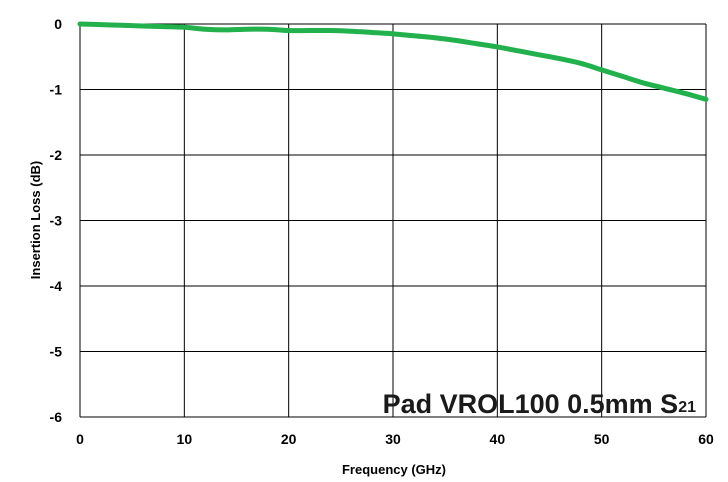 Image resolution: width=728 pixels, height=482 pixels. I want to click on y-tick-label: -3, so click(56, 221).